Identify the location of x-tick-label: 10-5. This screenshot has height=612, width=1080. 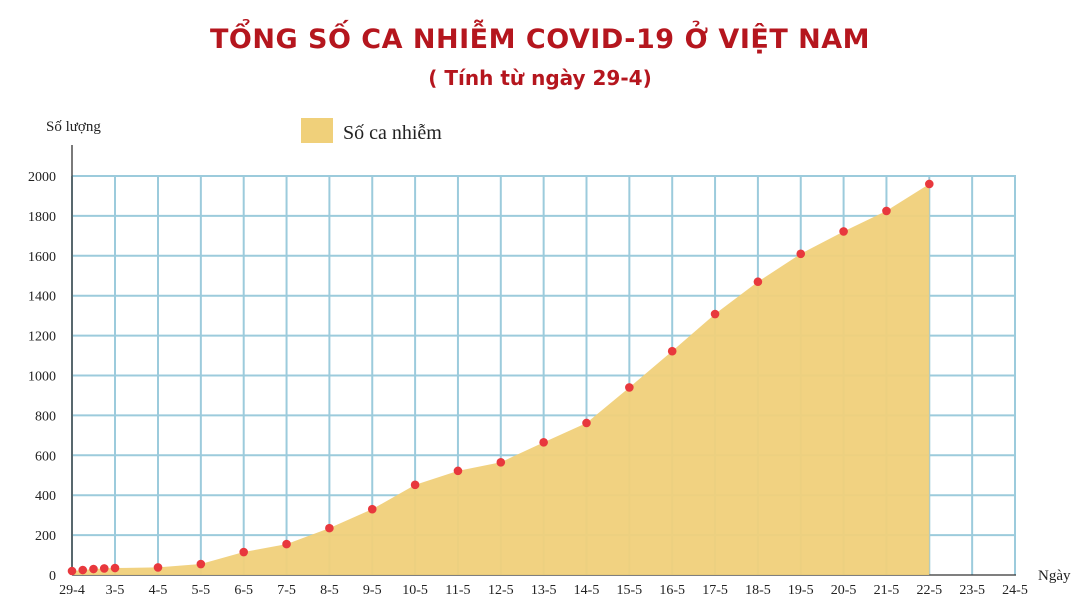
(415, 590).